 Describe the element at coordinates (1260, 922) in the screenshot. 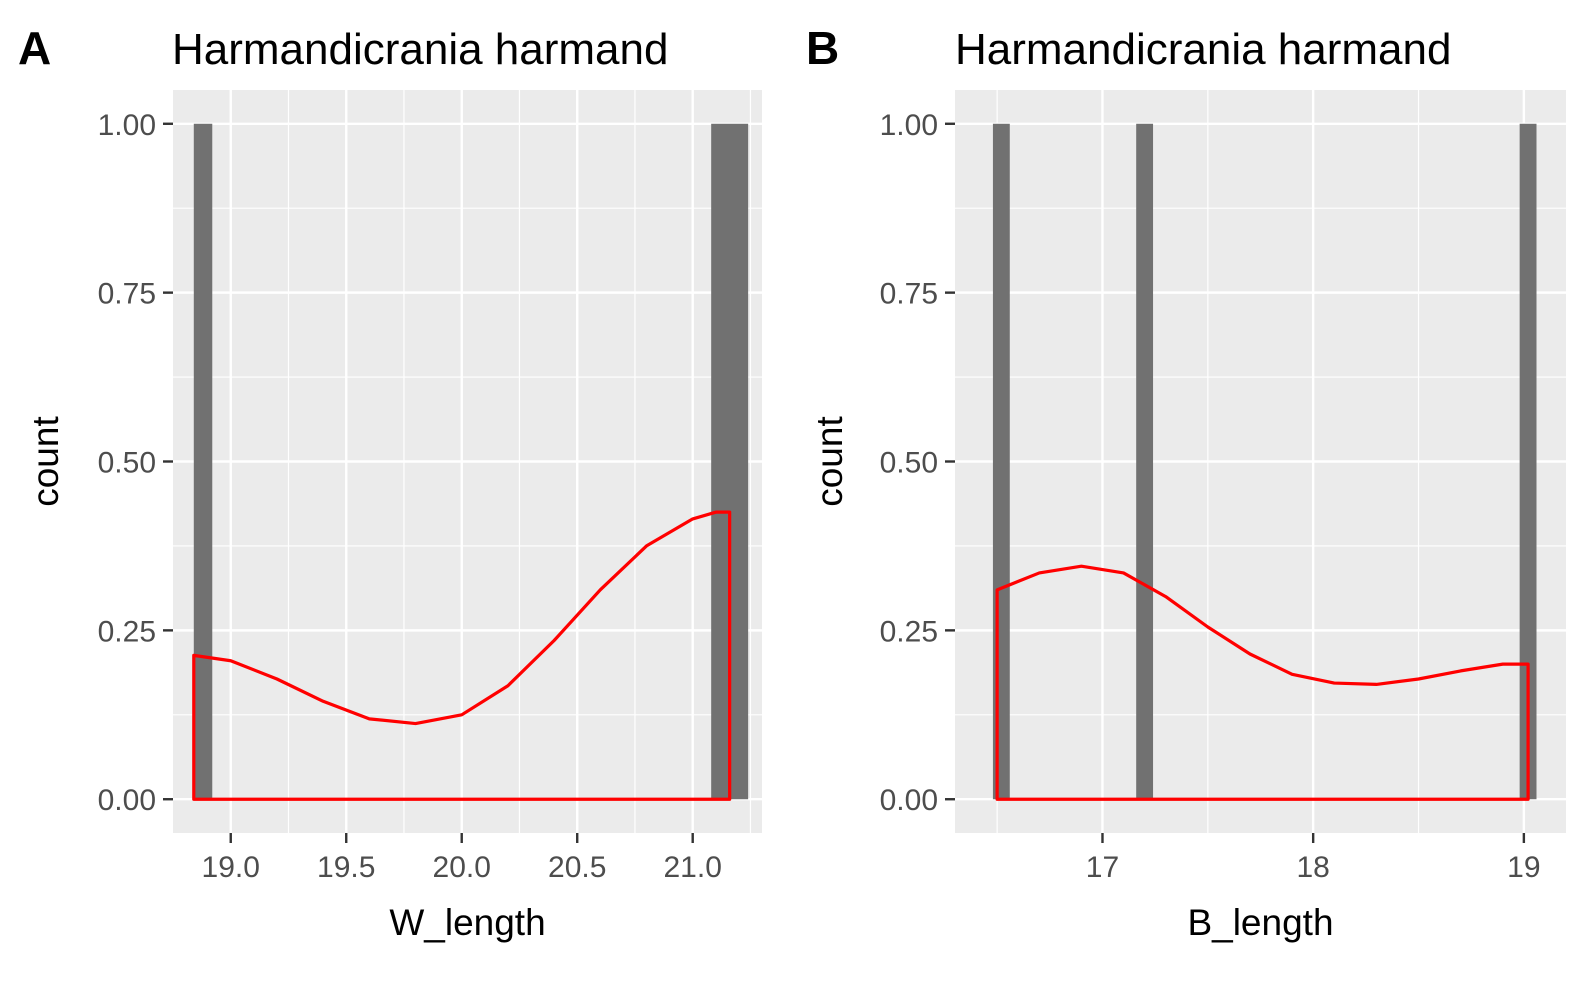

I see `x-axis-title: B_length` at that location.